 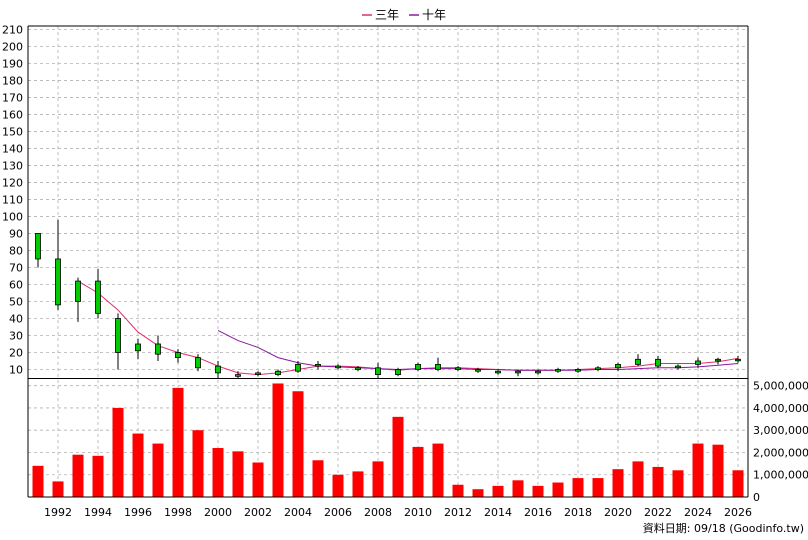 I want to click on price-y-tick-label: 80, so click(x=16, y=250).